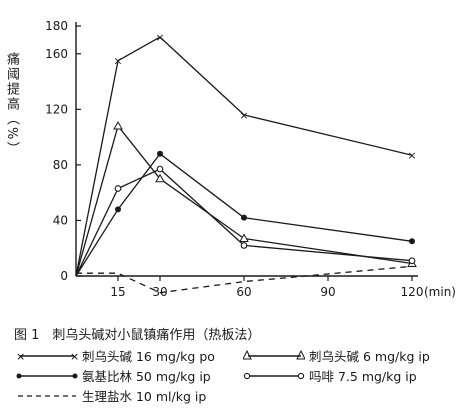 The height and width of the screenshot is (420, 458). Describe the element at coordinates (243, 292) in the screenshot. I see `x-tick-label: 60` at that location.